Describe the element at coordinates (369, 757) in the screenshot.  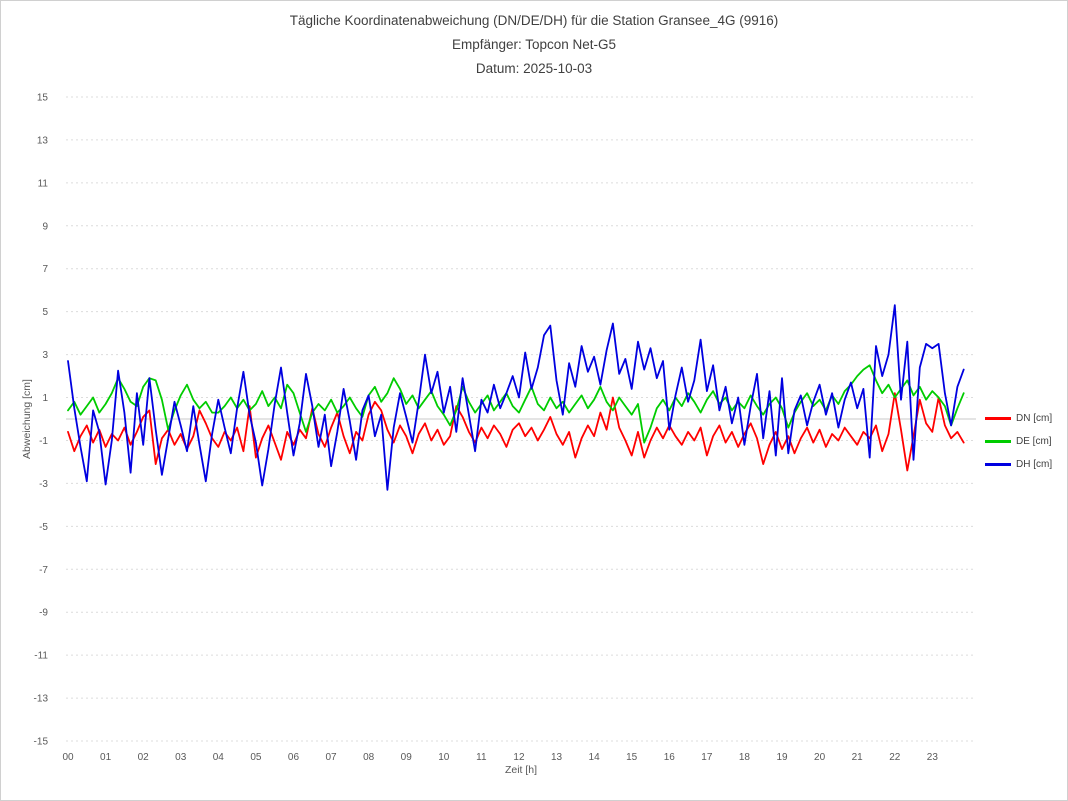
I see `x-tick-label: 08` at that location.